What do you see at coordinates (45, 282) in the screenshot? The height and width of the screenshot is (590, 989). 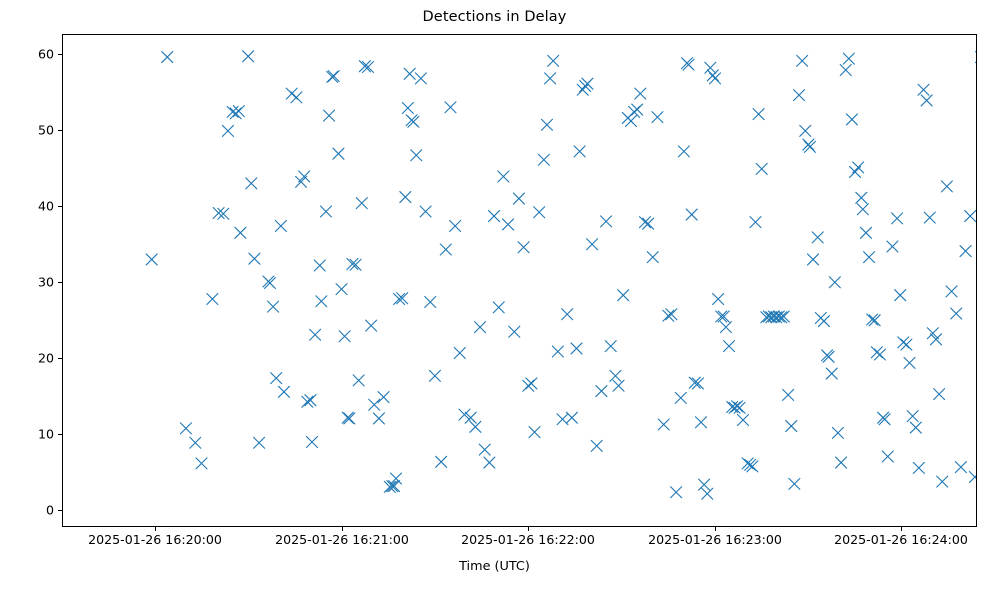 I see `y-tick-label: 30` at bounding box center [45, 282].